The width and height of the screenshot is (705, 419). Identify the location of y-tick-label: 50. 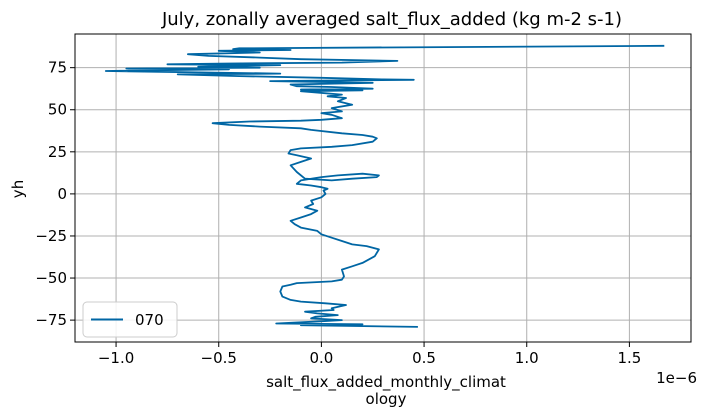
(57, 110).